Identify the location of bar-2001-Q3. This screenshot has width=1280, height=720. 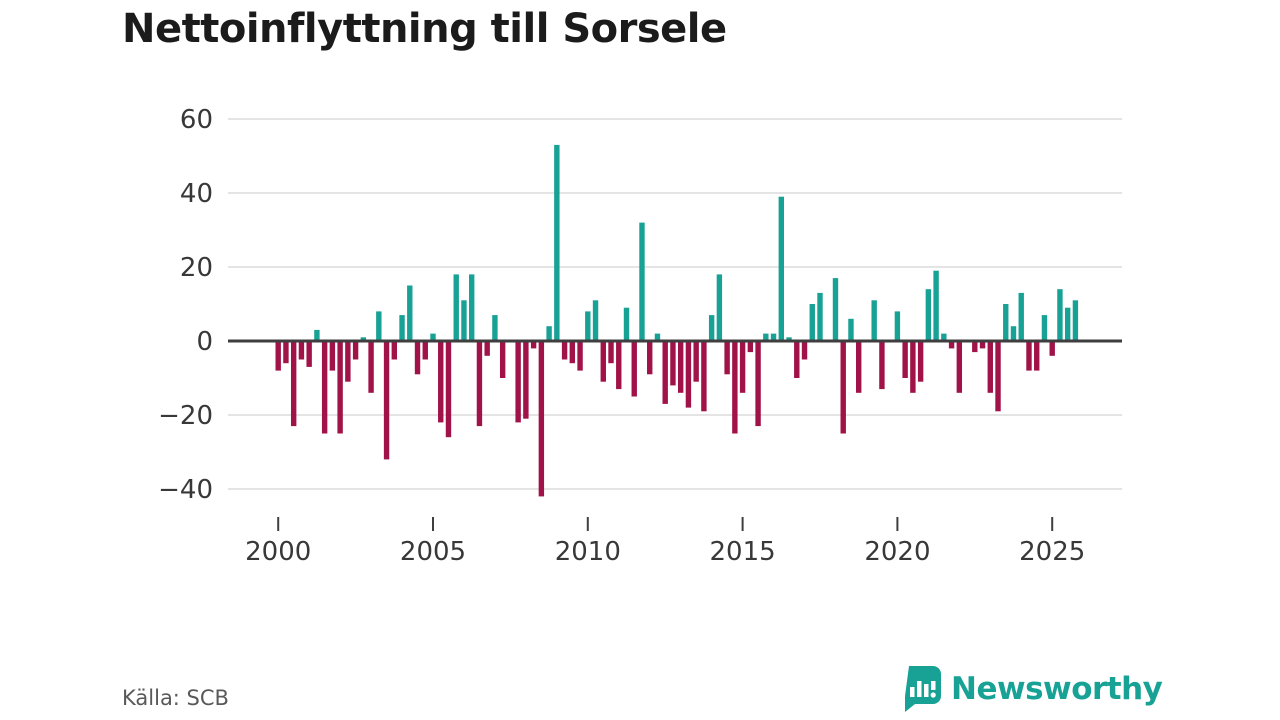
(324, 387).